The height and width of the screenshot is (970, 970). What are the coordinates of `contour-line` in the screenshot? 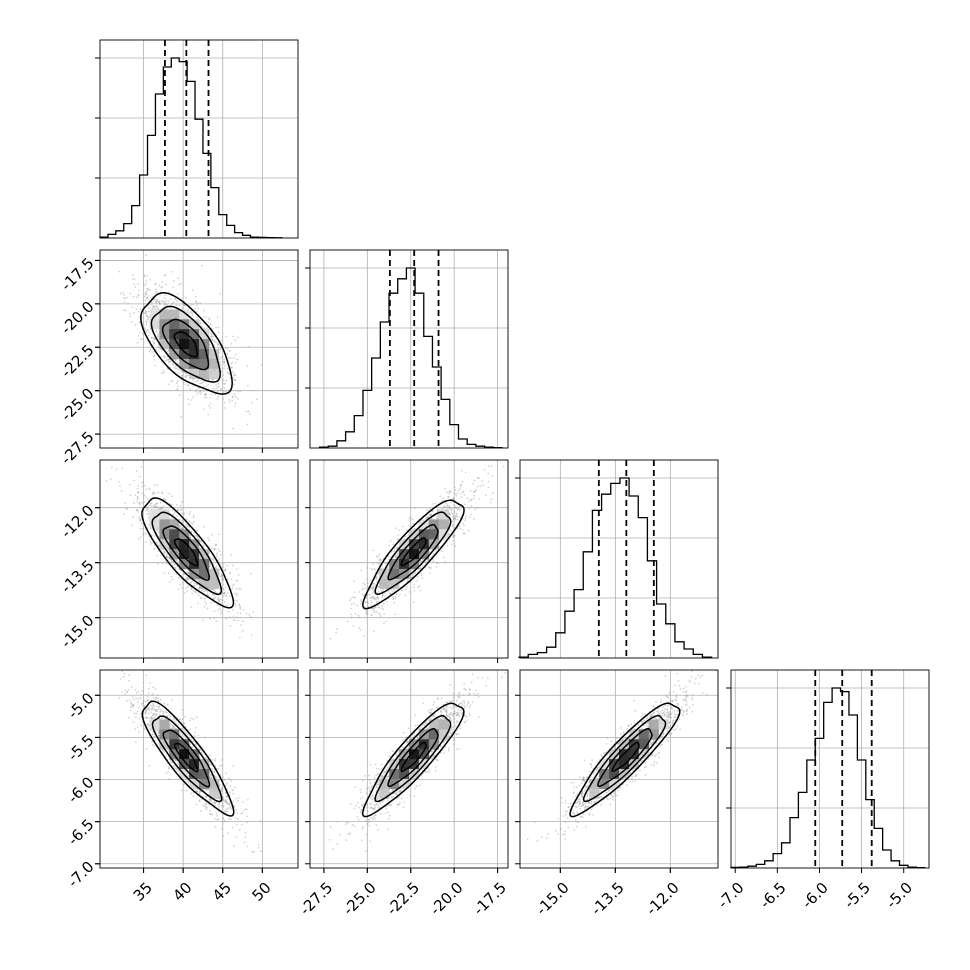 It's located at (413, 552).